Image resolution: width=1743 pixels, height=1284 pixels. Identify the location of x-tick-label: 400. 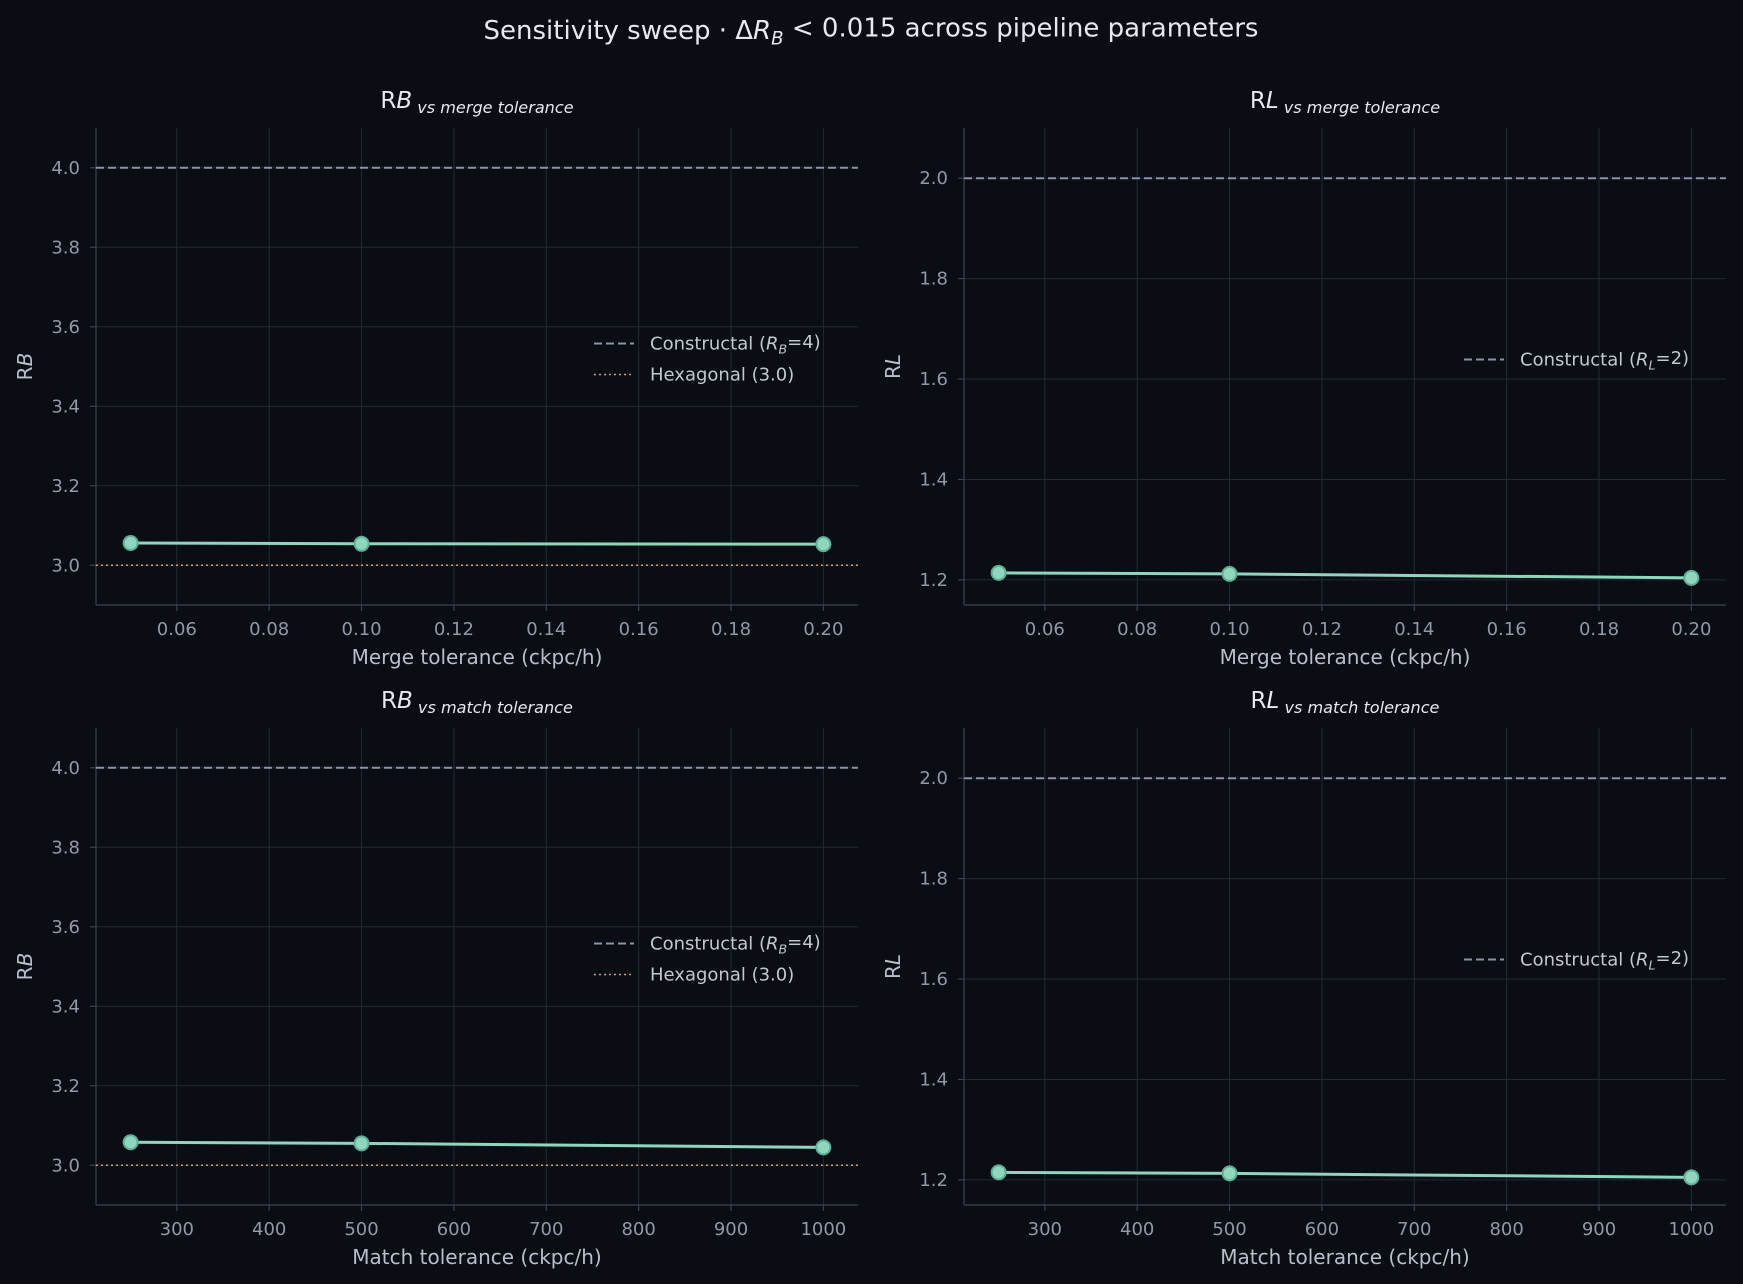
(269, 1229).